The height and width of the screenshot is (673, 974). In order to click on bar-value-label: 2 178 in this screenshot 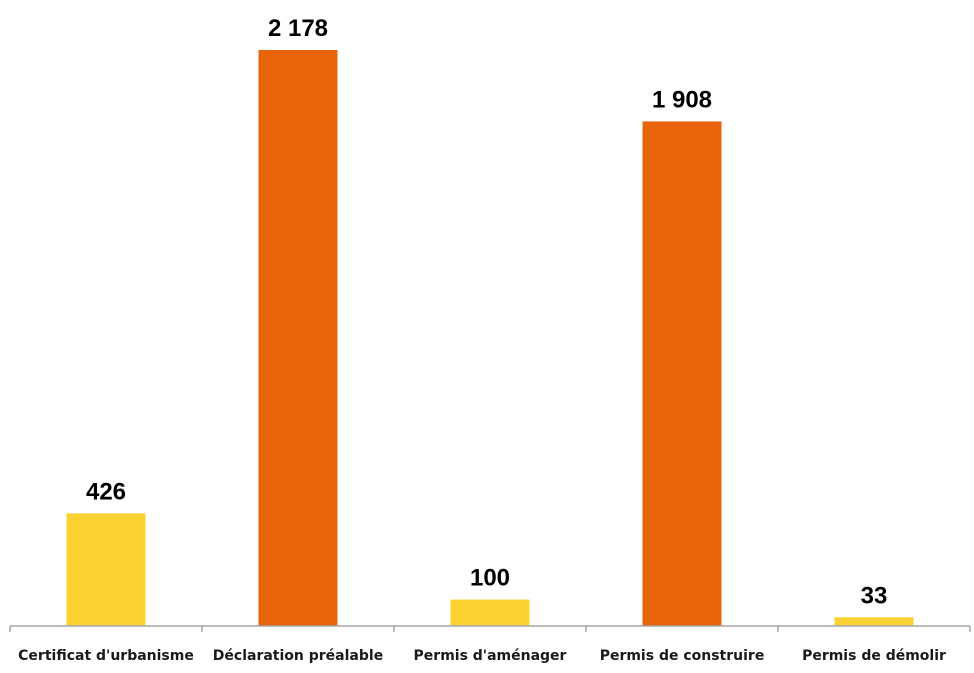, I will do `click(298, 28)`.